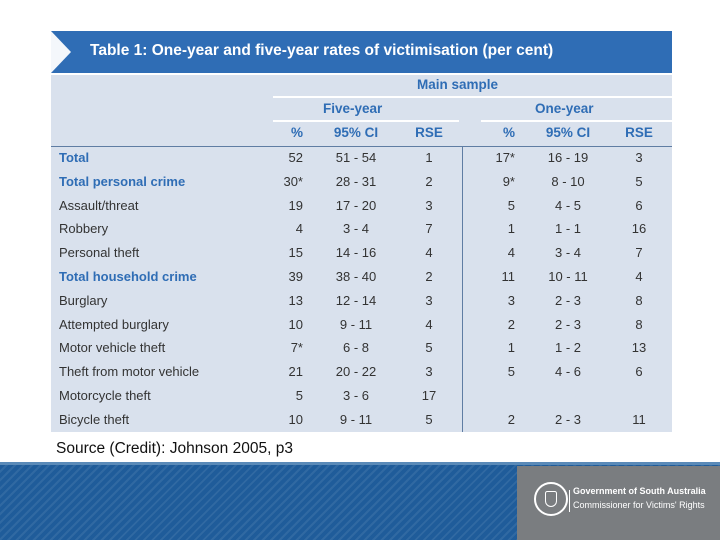 This screenshot has width=720, height=540. I want to click on row-label: Total household crime, so click(128, 276).